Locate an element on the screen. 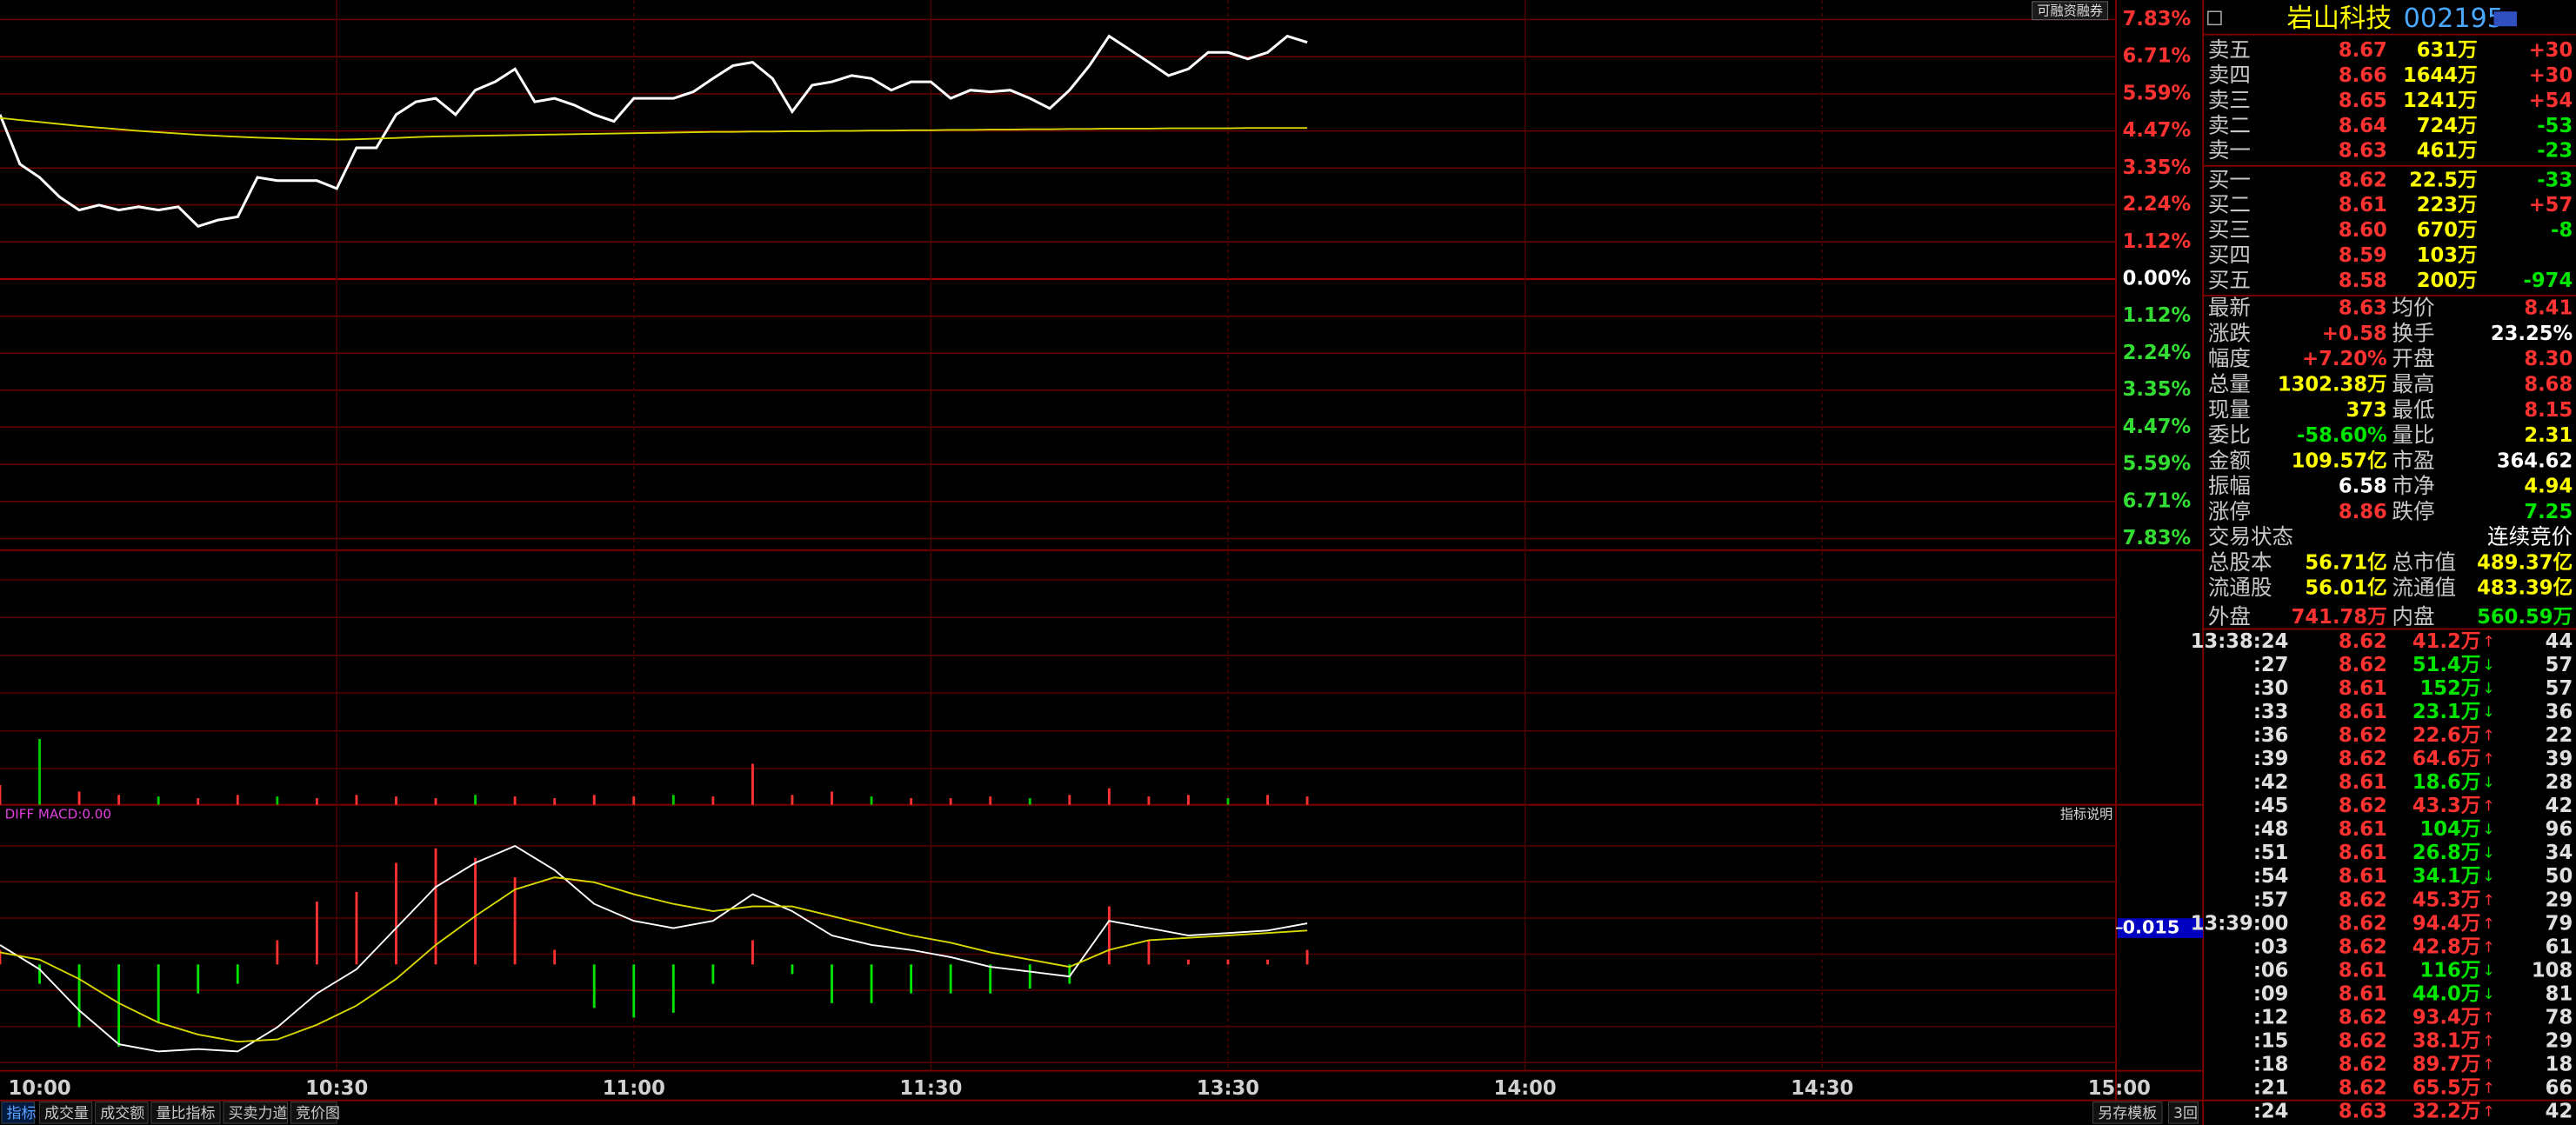  stat-value: 23.25% is located at coordinates (2532, 334).